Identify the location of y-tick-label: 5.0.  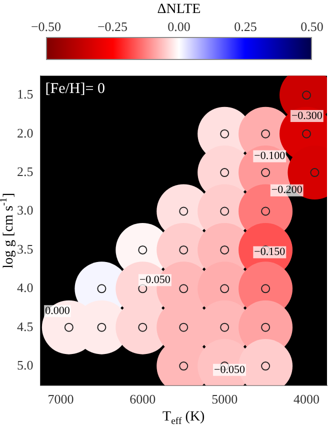
(25, 364).